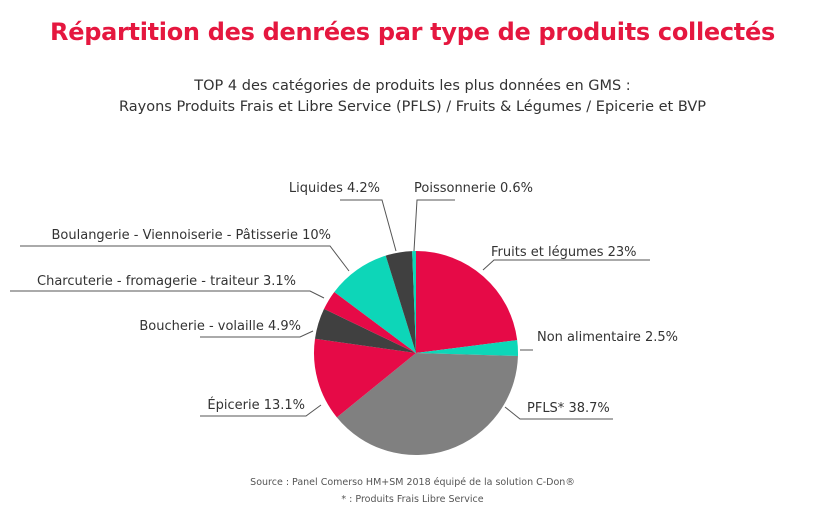 This screenshot has width=825, height=516. Describe the element at coordinates (412, 499) in the screenshot. I see `footnote: * : Produits Frais Libre Service` at that location.